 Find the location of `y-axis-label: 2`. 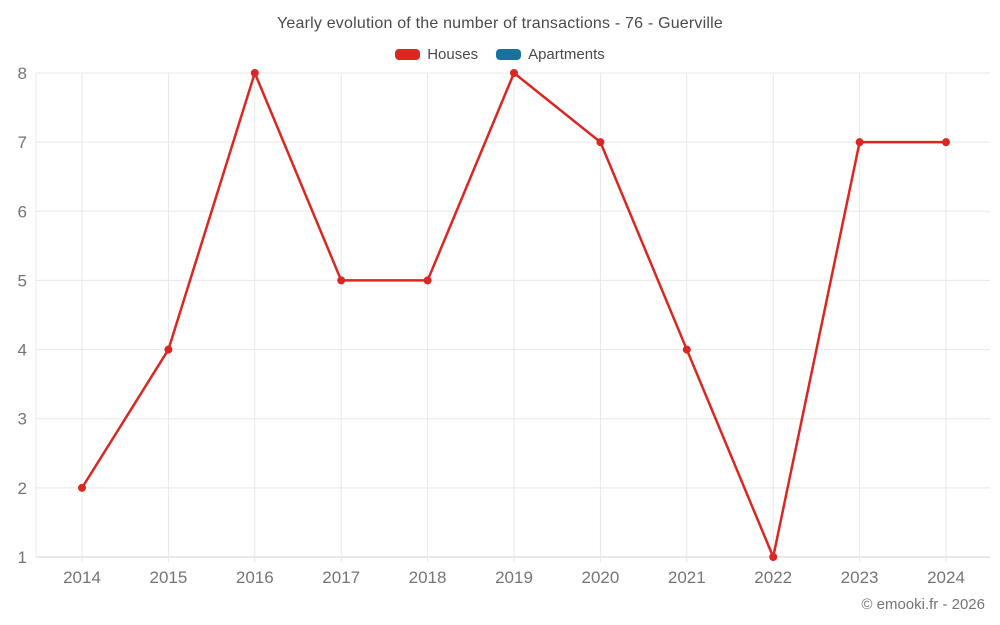

y-axis-label: 2 is located at coordinates (22, 488).